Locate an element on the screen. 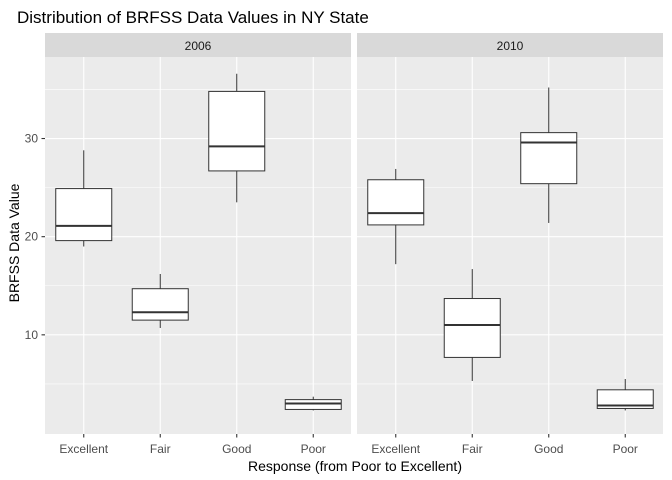 The image size is (672, 480). x-axis-title: Response (from Poor to Excellent) is located at coordinates (355, 466).